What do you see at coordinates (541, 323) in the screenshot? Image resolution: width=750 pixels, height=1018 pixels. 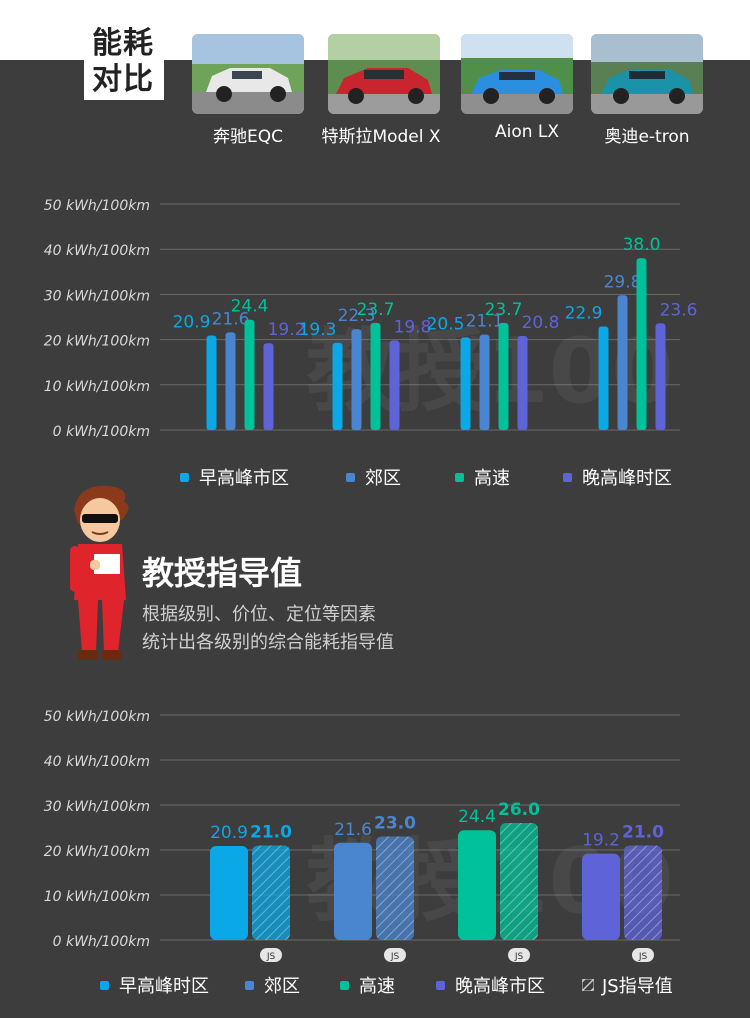 I see `bar-value-label: 20.8` at bounding box center [541, 323].